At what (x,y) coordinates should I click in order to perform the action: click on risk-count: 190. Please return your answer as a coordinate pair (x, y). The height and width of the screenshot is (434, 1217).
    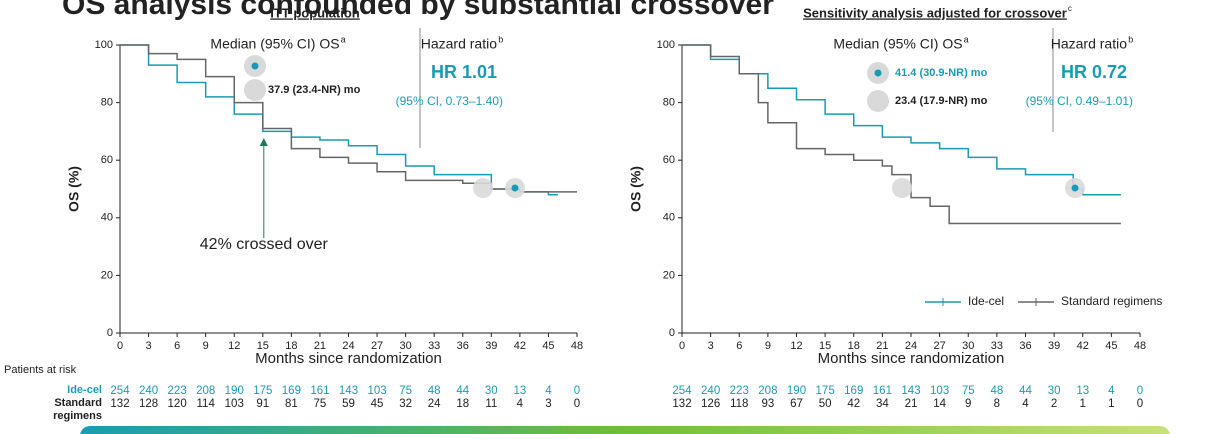
    Looking at the image, I should click on (234, 391).